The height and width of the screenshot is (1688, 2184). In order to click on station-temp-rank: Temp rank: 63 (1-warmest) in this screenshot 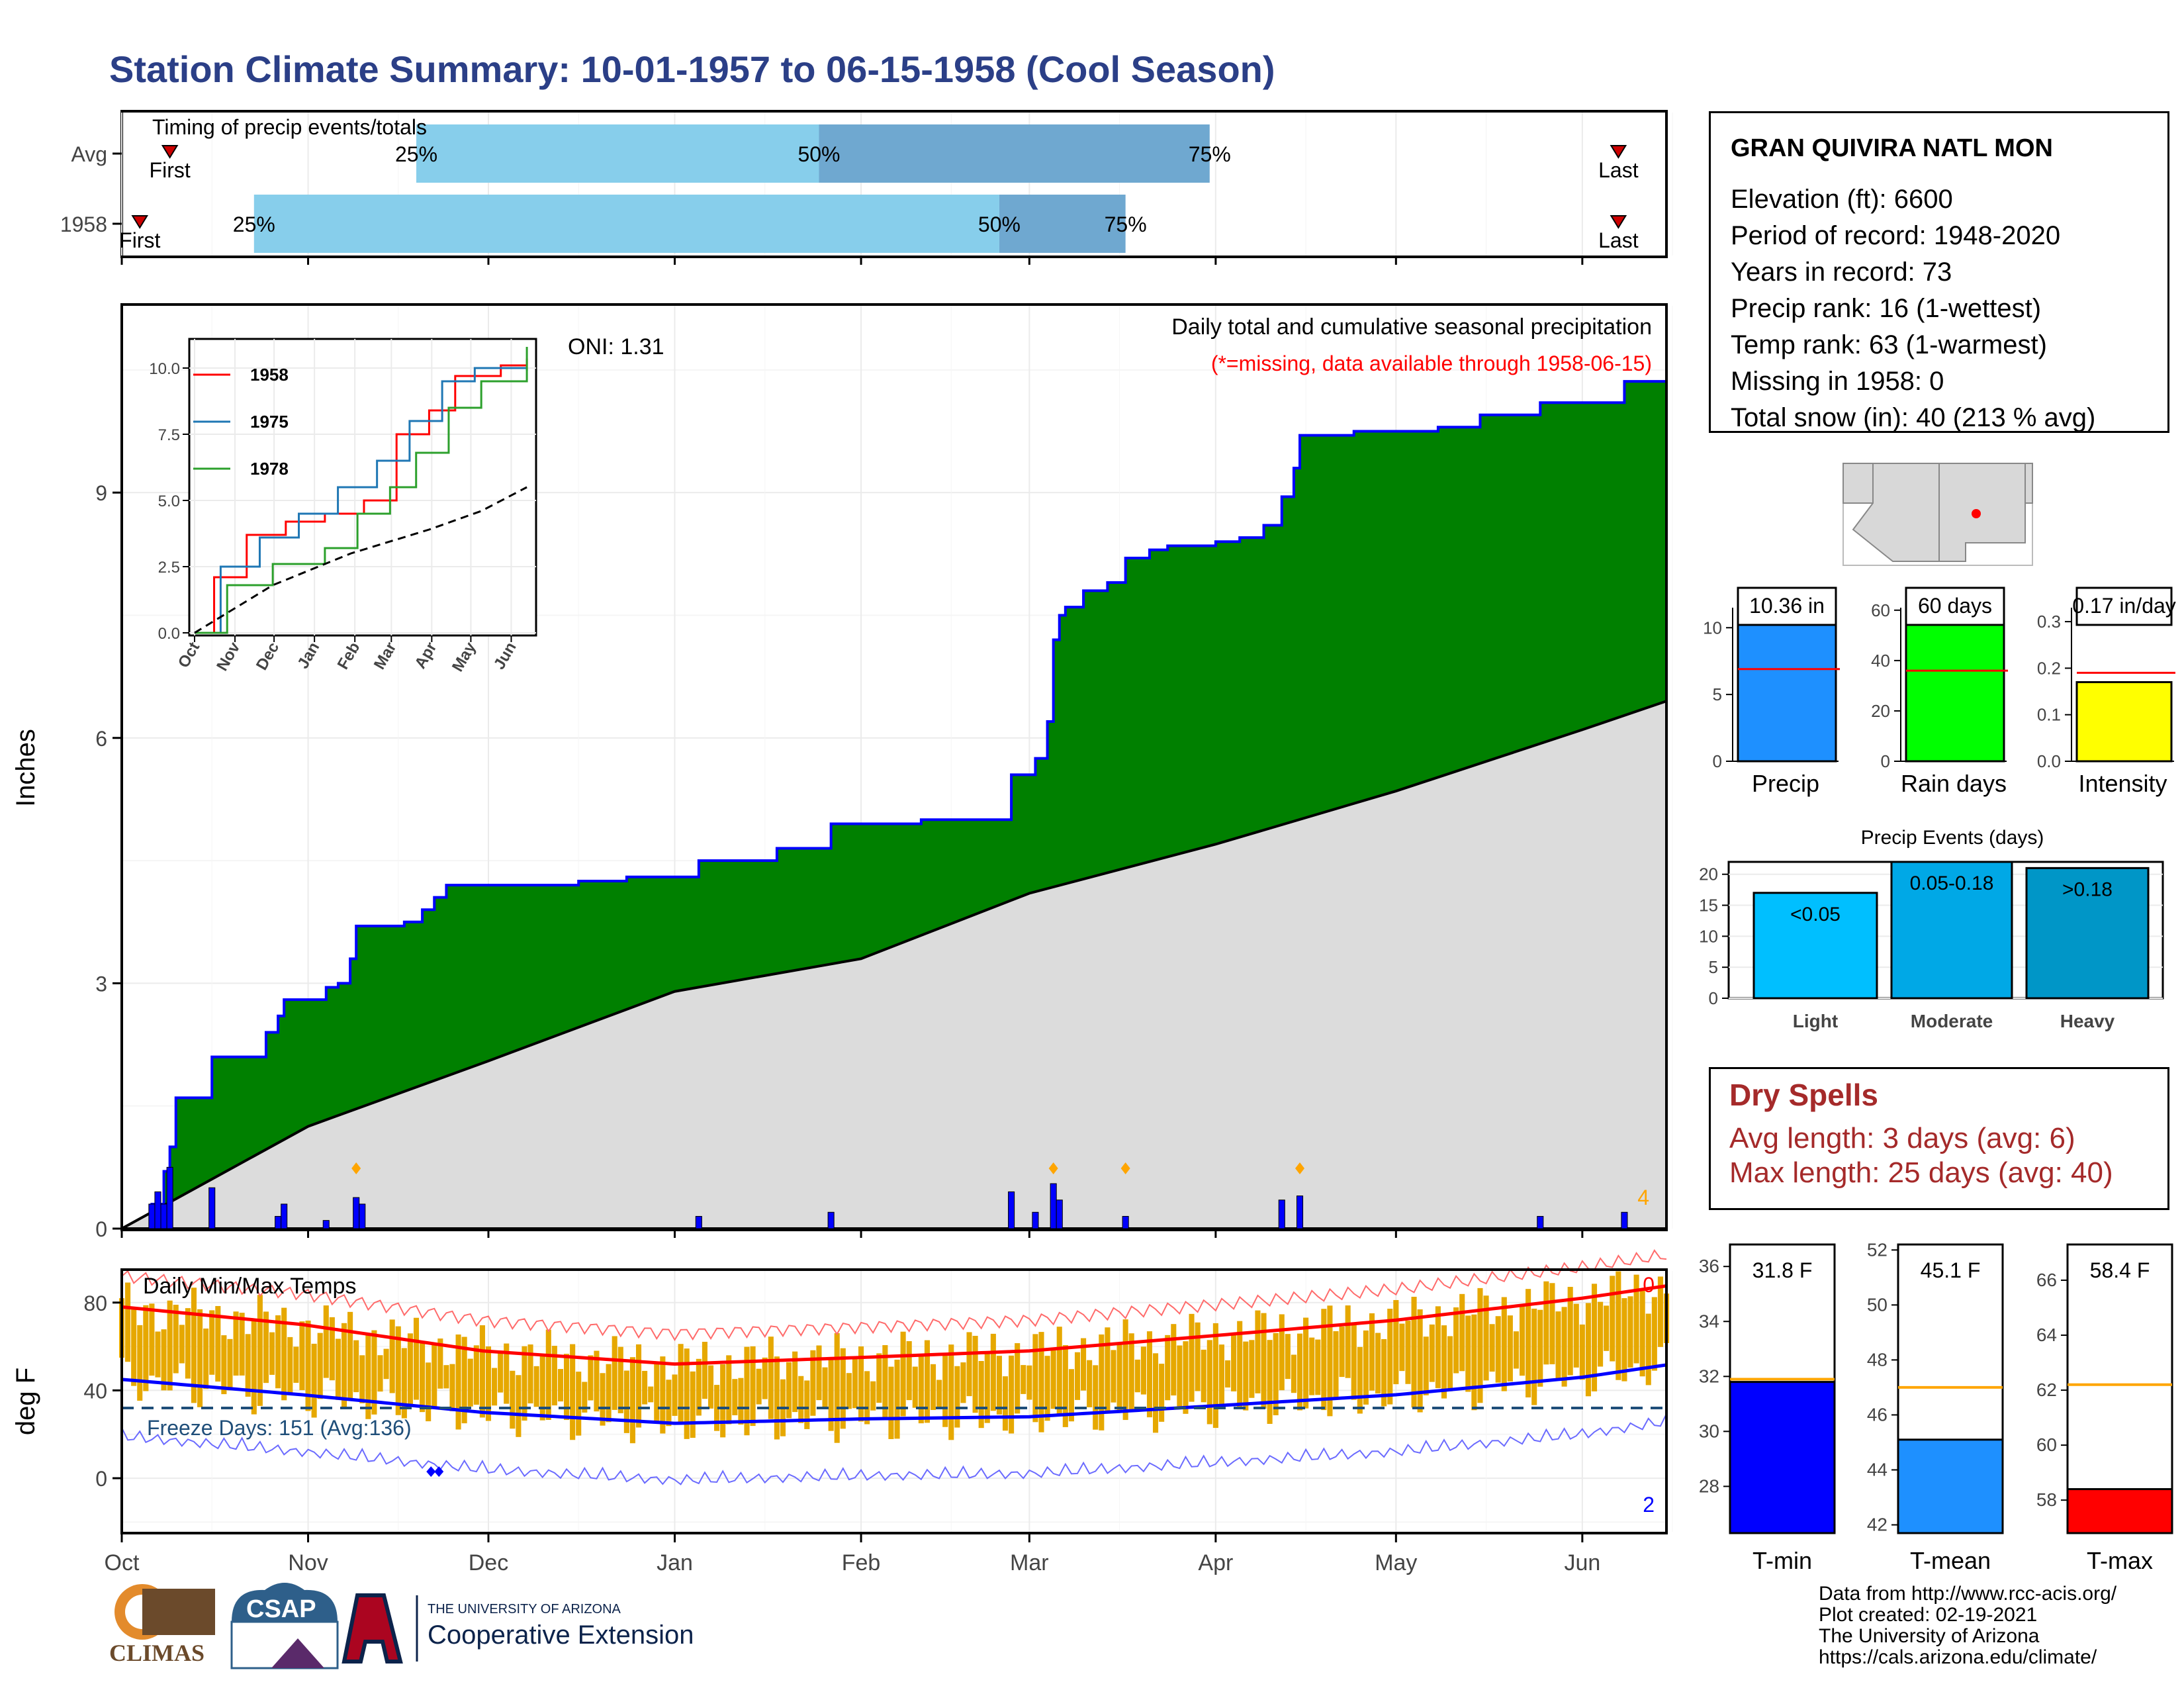, I will do `click(1889, 344)`.